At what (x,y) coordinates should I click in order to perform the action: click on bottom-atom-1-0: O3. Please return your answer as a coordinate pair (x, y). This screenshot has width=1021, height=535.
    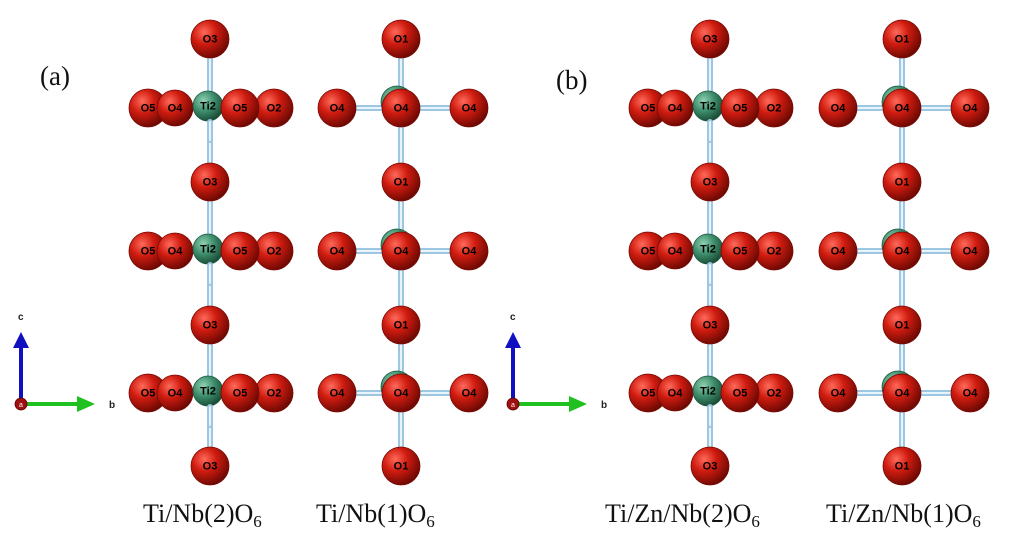
    Looking at the image, I should click on (710, 466).